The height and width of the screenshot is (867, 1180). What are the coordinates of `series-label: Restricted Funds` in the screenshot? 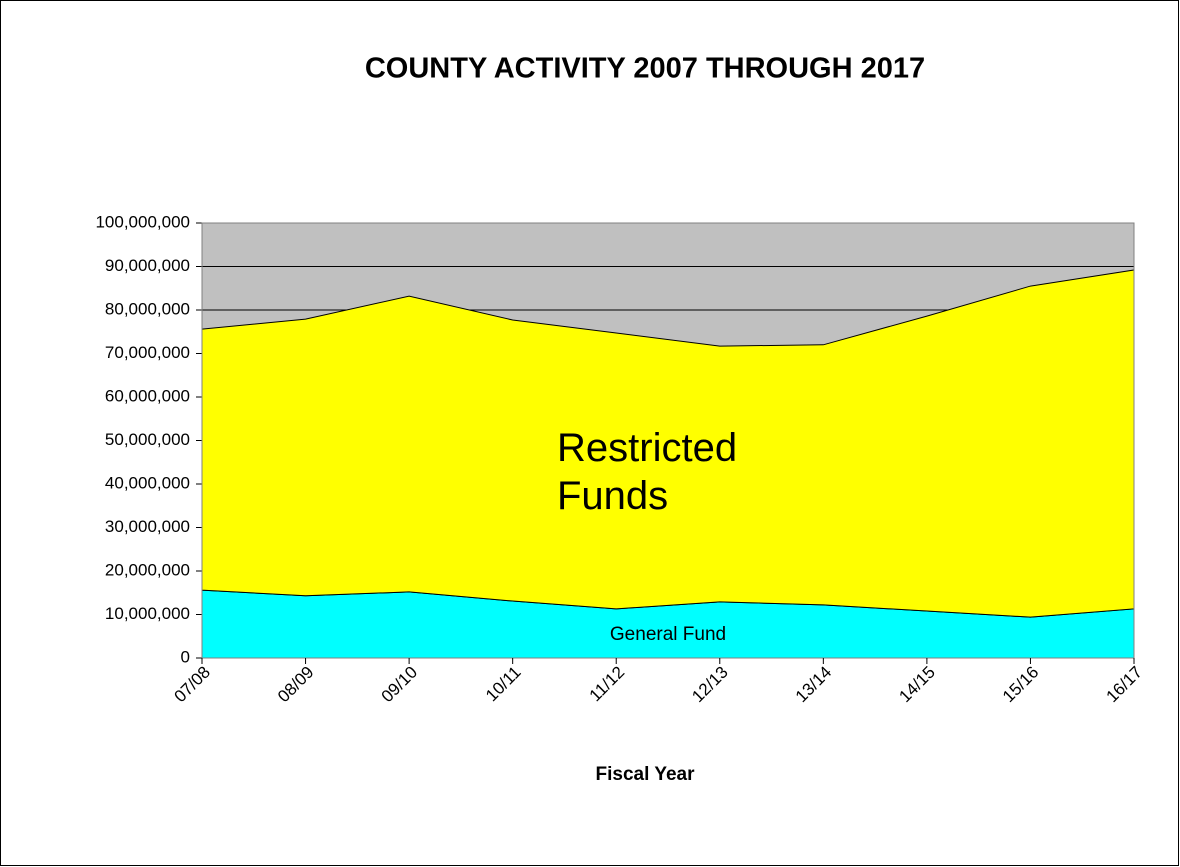 It's located at (647, 472).